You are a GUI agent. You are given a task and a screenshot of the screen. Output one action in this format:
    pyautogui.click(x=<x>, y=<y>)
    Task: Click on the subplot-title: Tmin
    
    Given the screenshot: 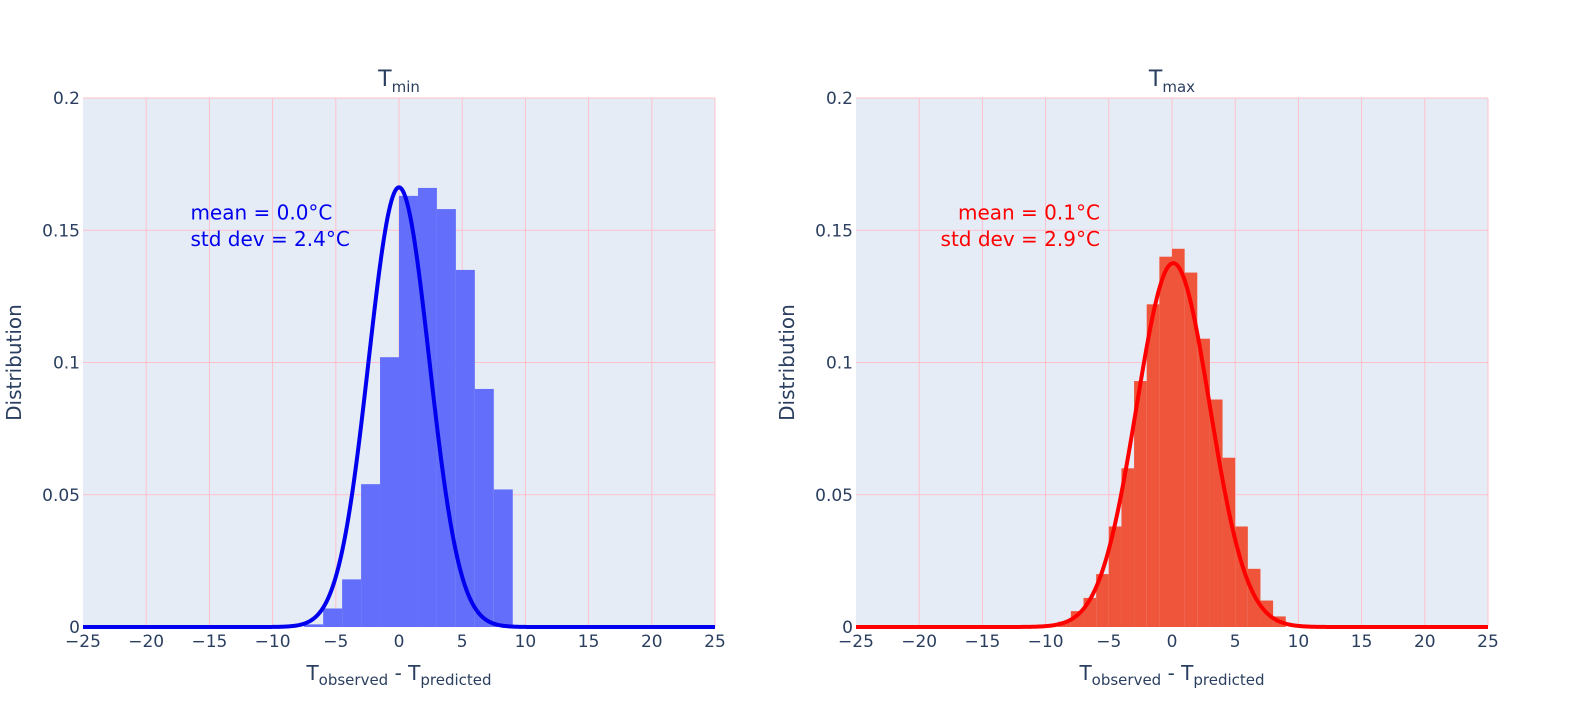 What is the action you would take?
    pyautogui.click(x=398, y=81)
    